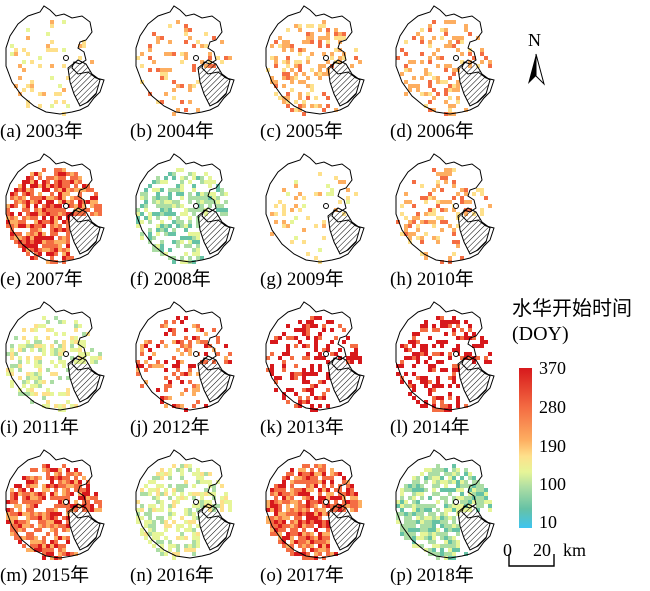 This screenshot has width=650, height=591. Describe the element at coordinates (536, 69) in the screenshot. I see `north-arrow-icon` at that location.